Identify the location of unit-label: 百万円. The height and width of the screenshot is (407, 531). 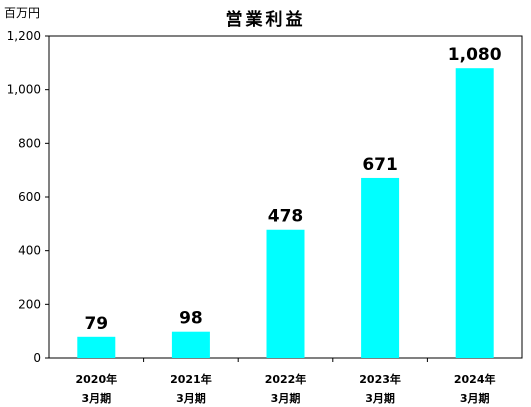
(22, 13).